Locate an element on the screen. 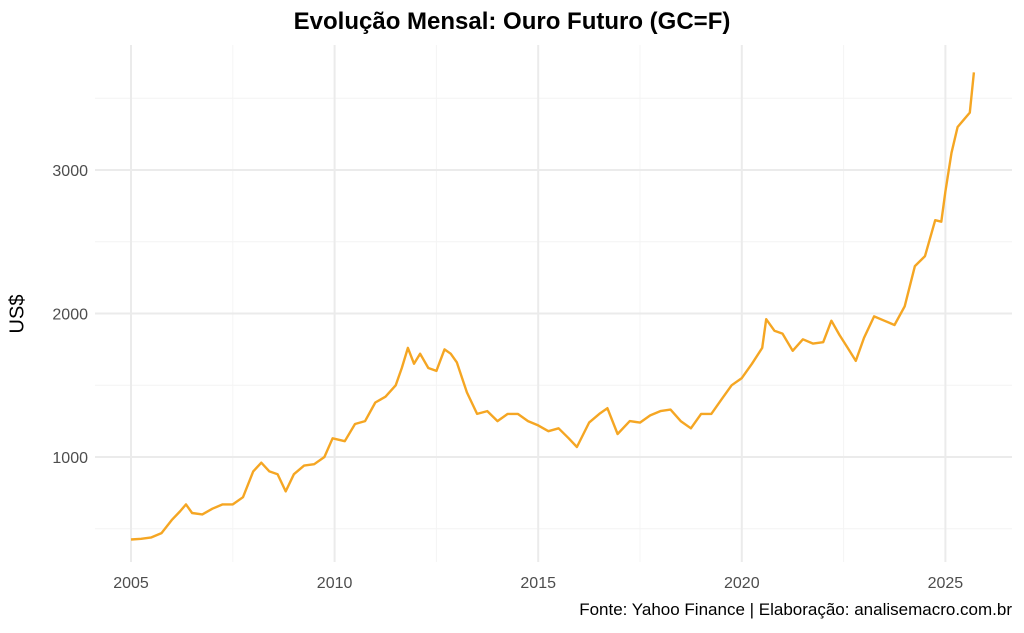 The image size is (1024, 633). y-tick-label: 3000 is located at coordinates (70, 171).